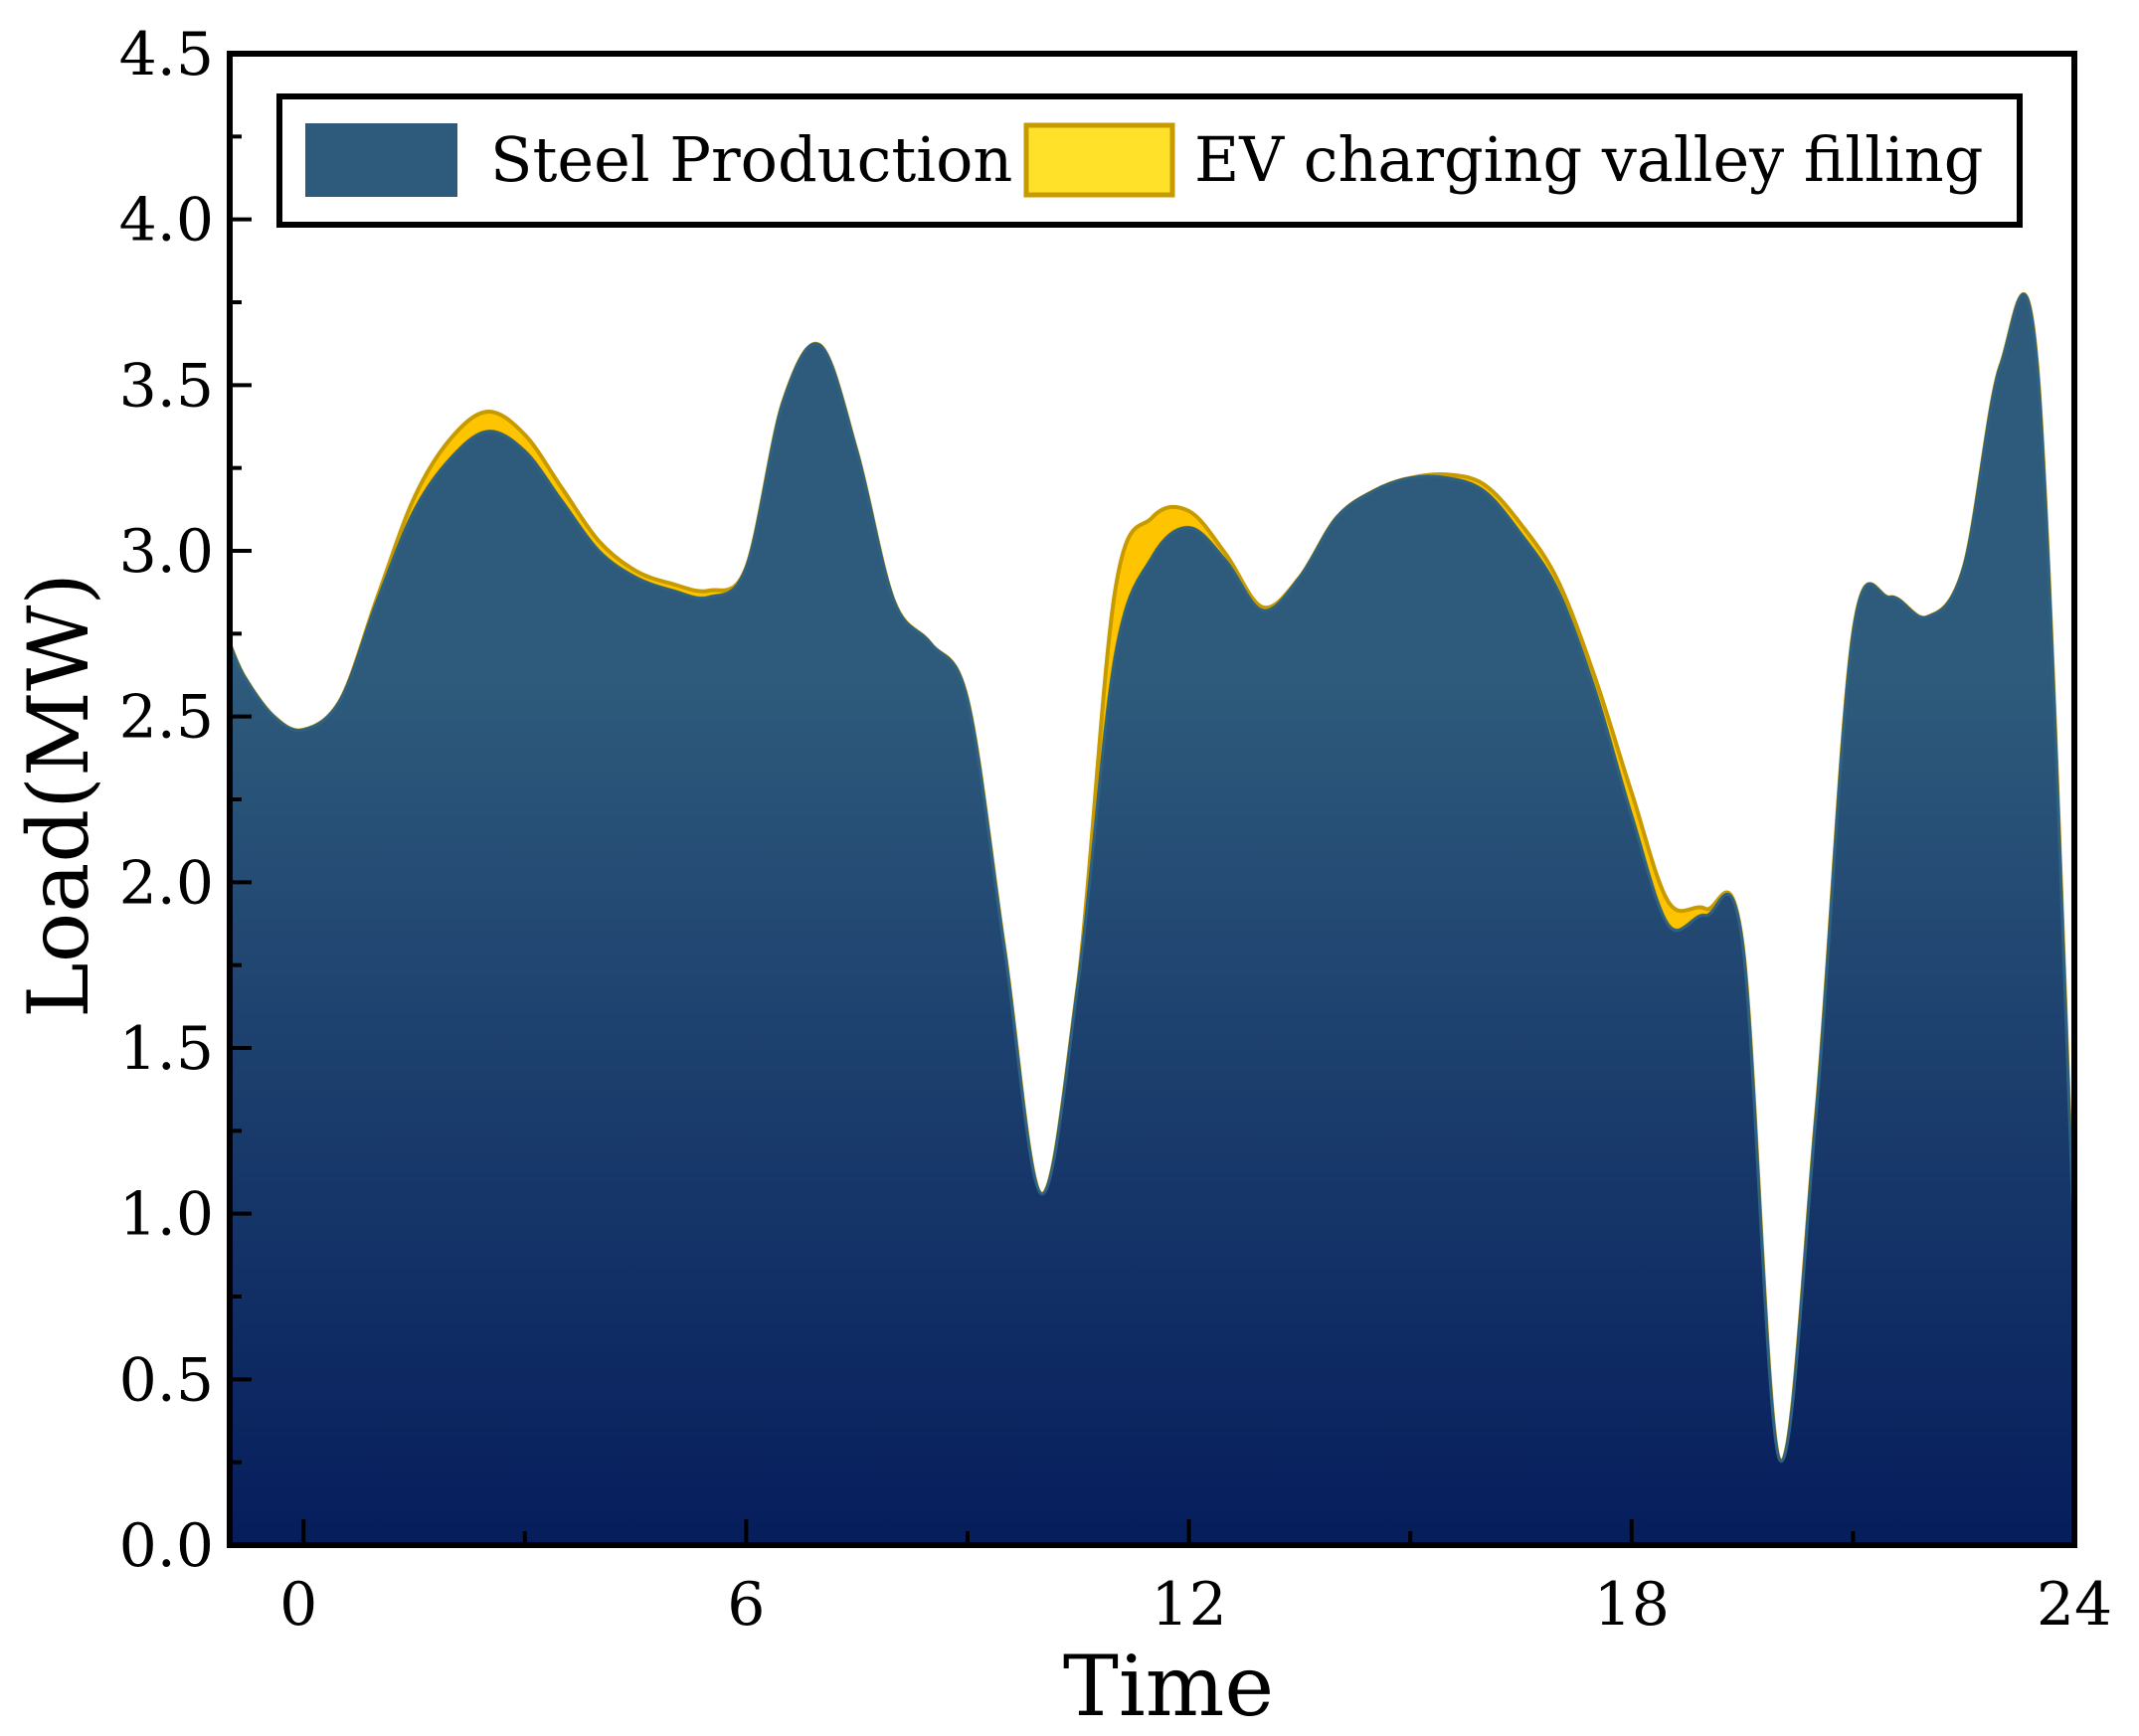 The image size is (2139, 1736). What do you see at coordinates (166, 221) in the screenshot?
I see `y-tick-label: 4.0` at bounding box center [166, 221].